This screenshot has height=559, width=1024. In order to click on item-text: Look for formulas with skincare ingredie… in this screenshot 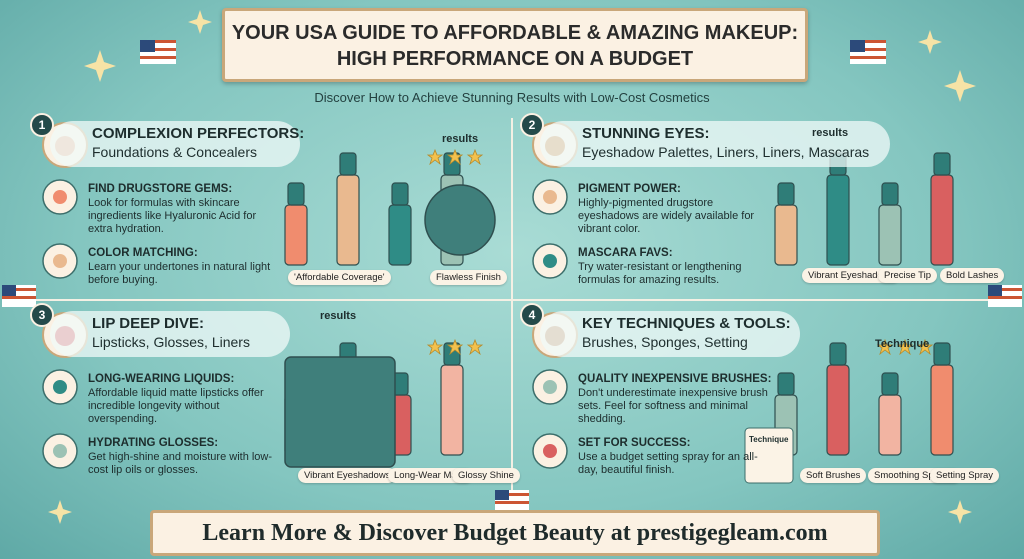, I will do `click(172, 216)`.